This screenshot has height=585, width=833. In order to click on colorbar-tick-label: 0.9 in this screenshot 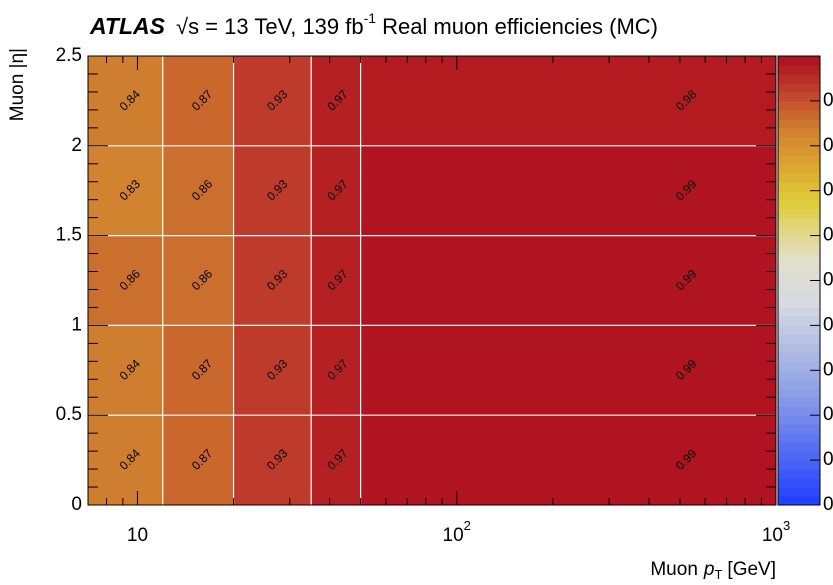, I will do `click(828, 100)`.